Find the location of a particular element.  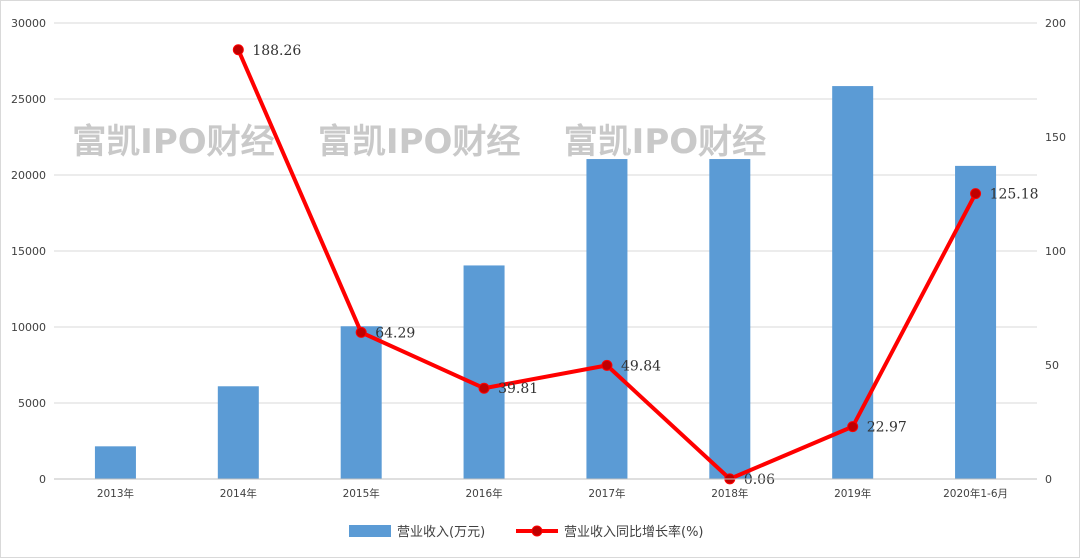

x-tick-label: 2015年 is located at coordinates (361, 493).